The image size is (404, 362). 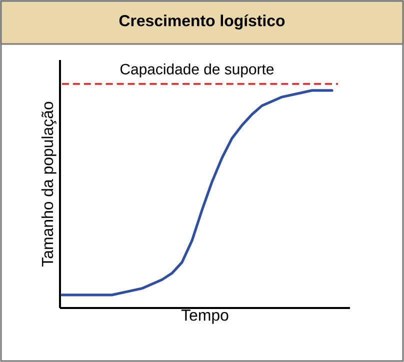 I want to click on y-axis-title: Tamanho da população, so click(x=48, y=184).